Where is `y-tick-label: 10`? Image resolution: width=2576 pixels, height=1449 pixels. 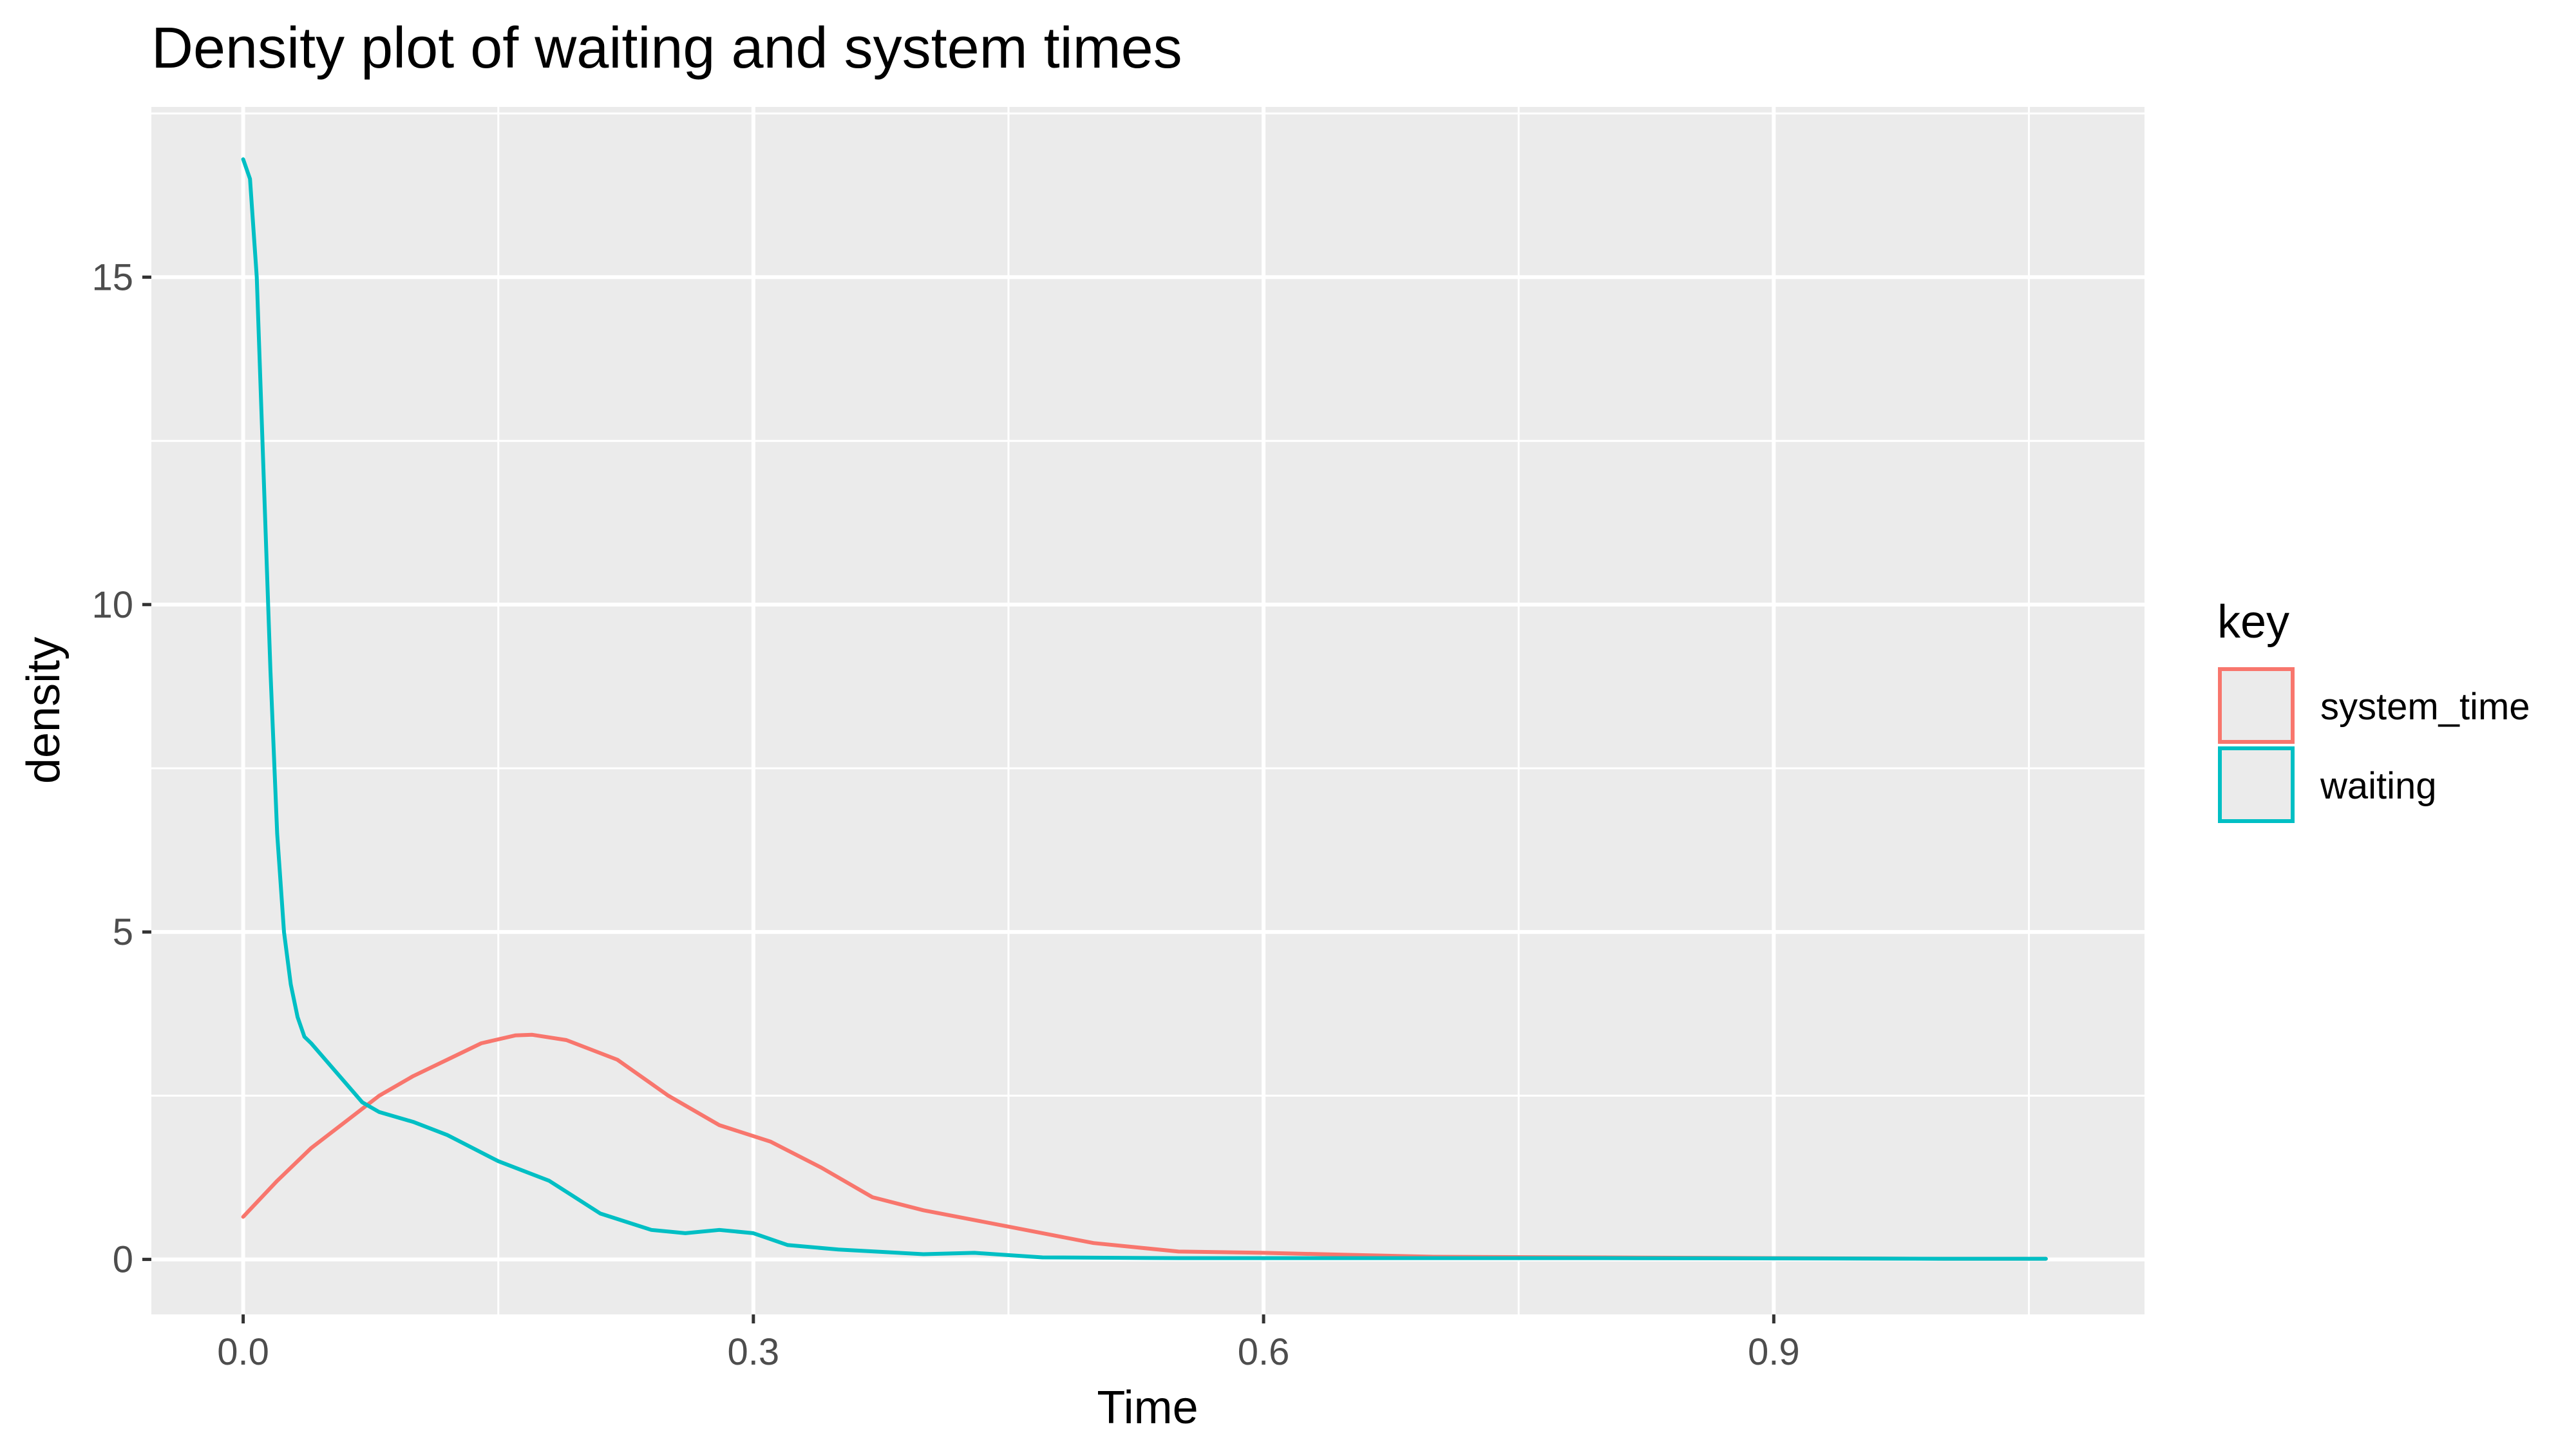
y-tick-label: 10 is located at coordinates (112, 605).